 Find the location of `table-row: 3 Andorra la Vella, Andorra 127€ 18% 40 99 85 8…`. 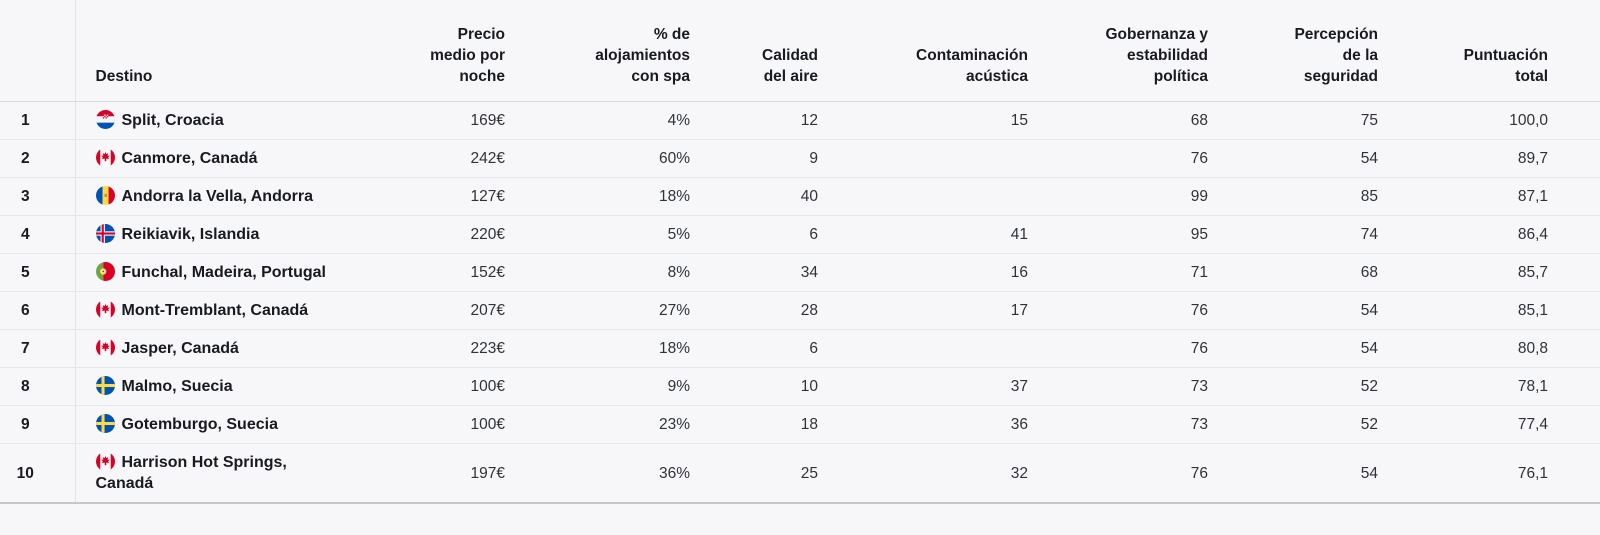

table-row: 3 Andorra la Vella, Andorra 127€ 18% 40 99 85 8… is located at coordinates (800, 196).